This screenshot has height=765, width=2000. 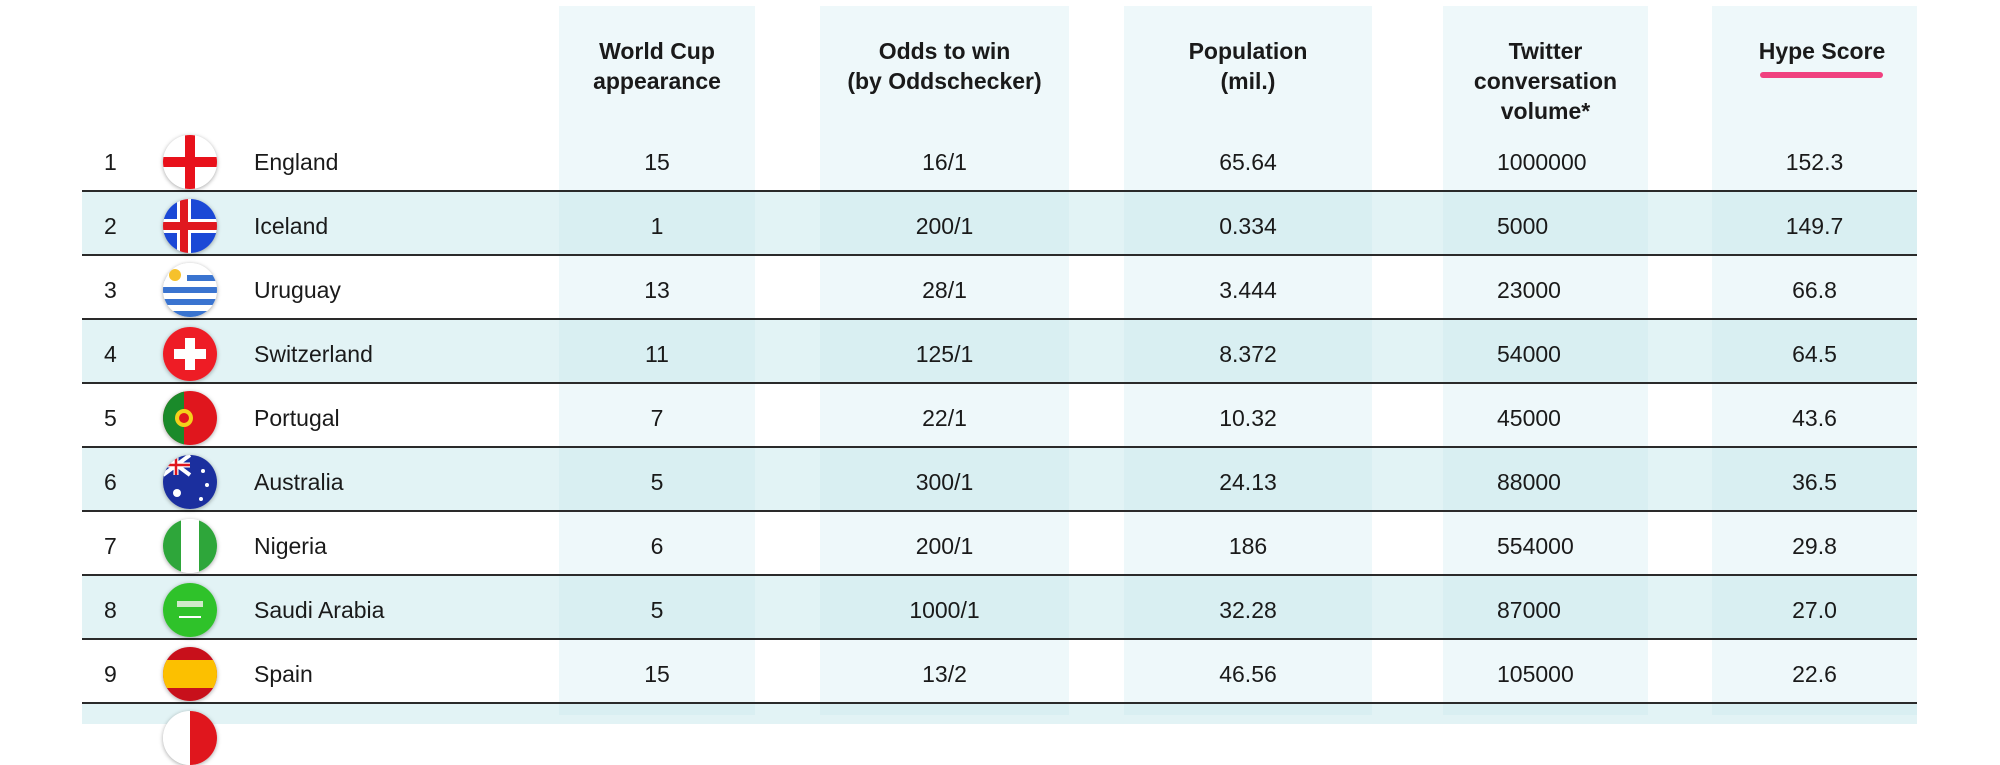 I want to click on twitter-value: 87000, so click(x=1529, y=610).